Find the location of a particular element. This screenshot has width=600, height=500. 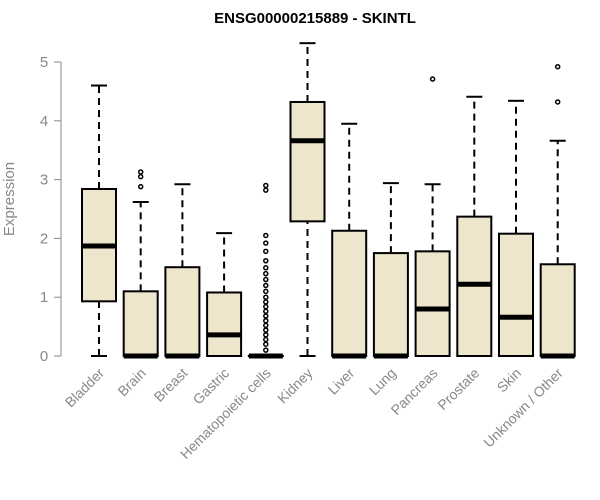

box-gastric is located at coordinates (224, 295).